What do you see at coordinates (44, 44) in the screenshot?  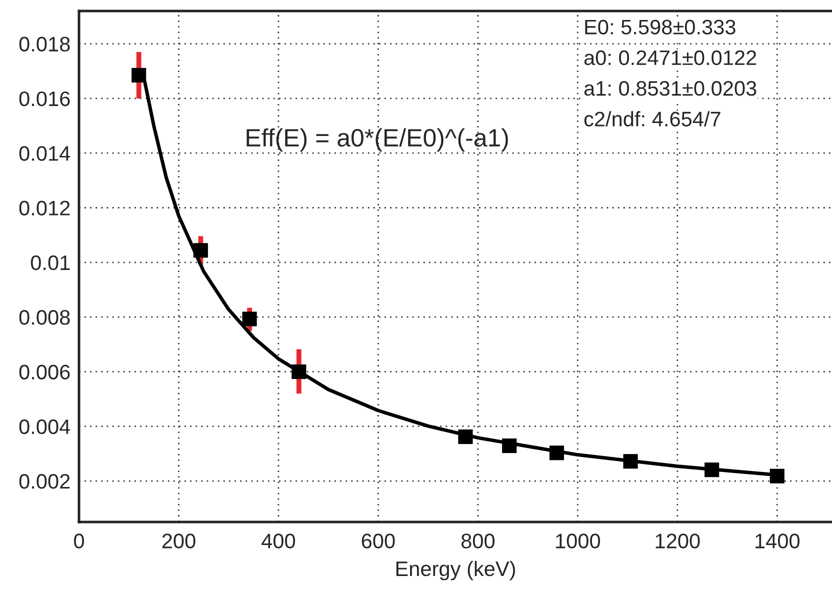 I see `y-tick-label: 0.018` at bounding box center [44, 44].